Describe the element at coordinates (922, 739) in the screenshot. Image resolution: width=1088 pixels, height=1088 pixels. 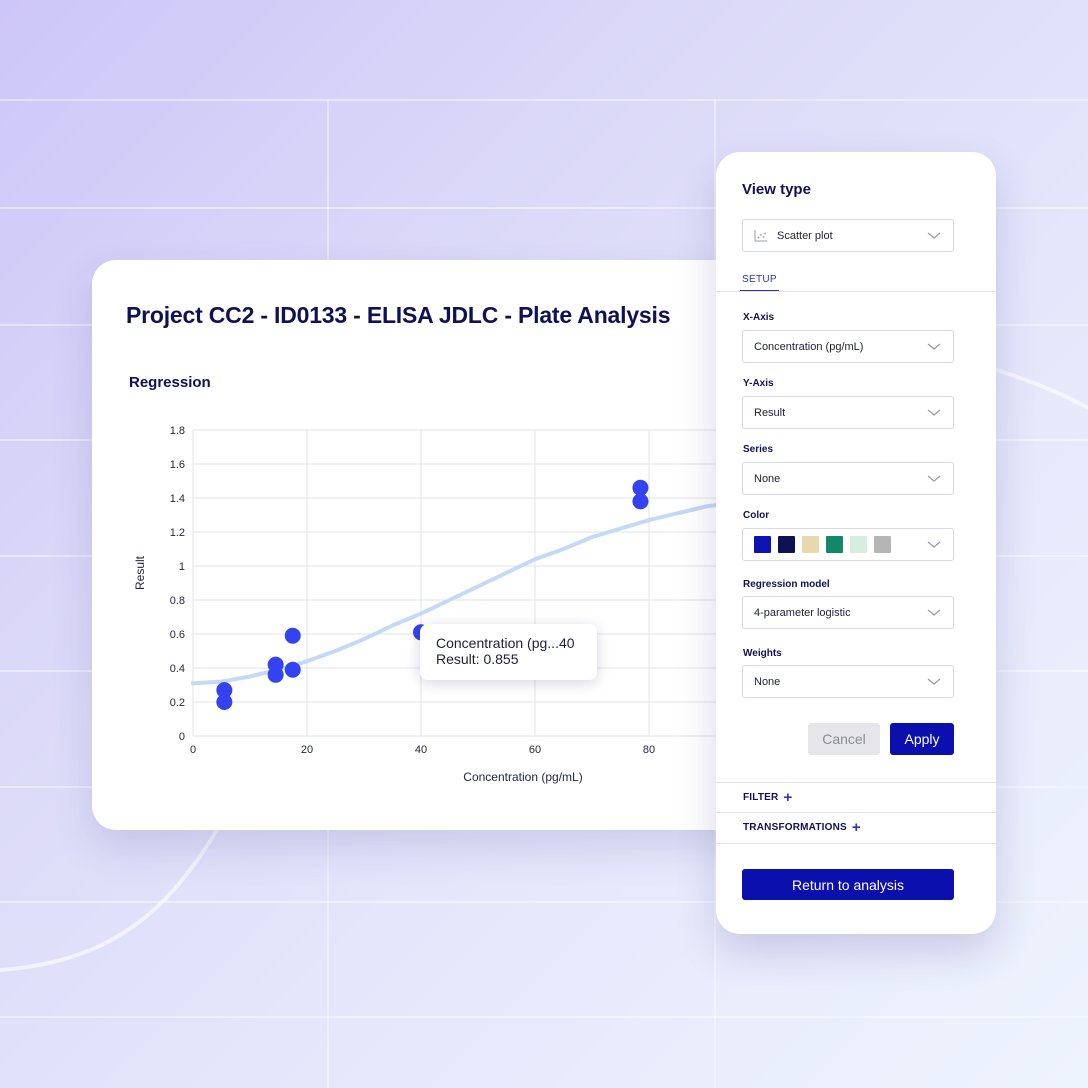
I see `apply-button: Apply` at that location.